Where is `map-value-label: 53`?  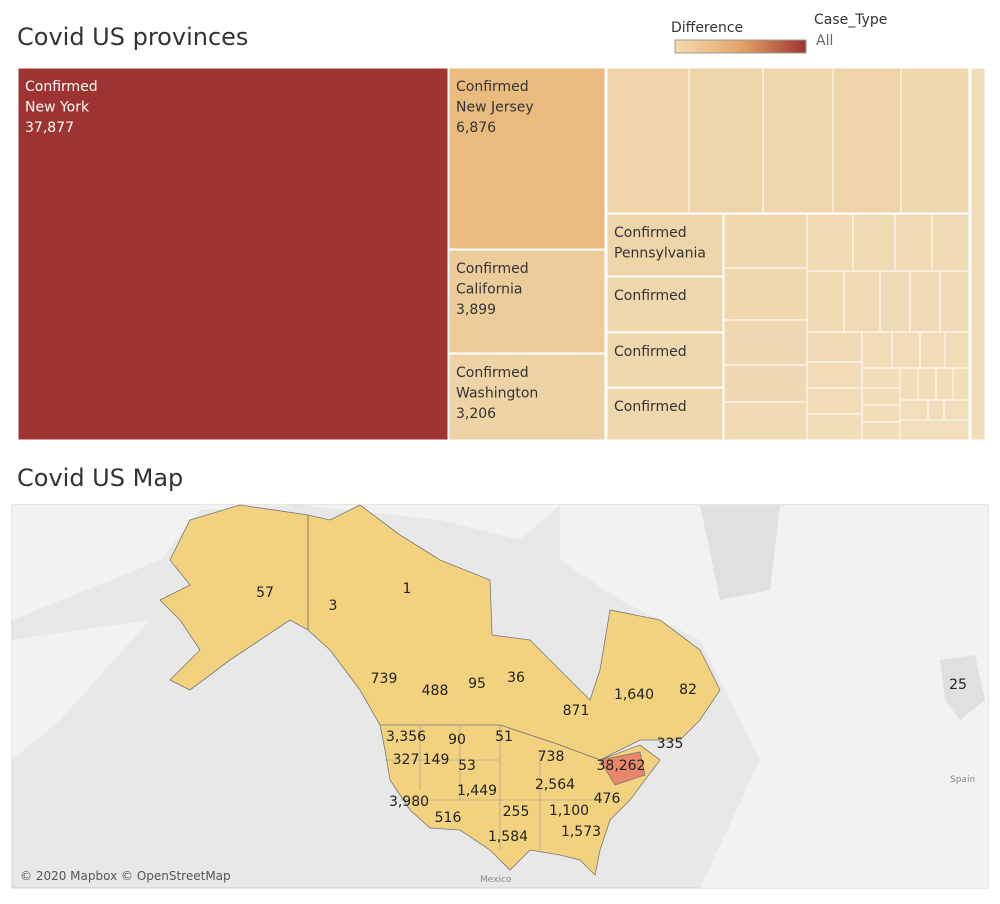 map-value-label: 53 is located at coordinates (467, 766).